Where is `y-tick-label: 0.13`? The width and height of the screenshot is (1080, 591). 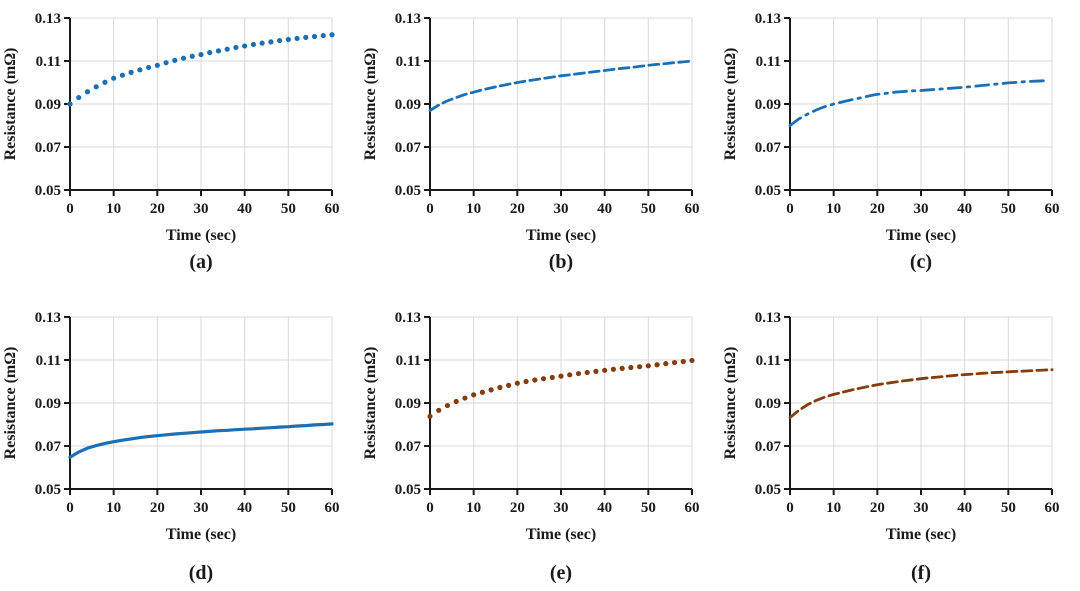 y-tick-label: 0.13 is located at coordinates (768, 318).